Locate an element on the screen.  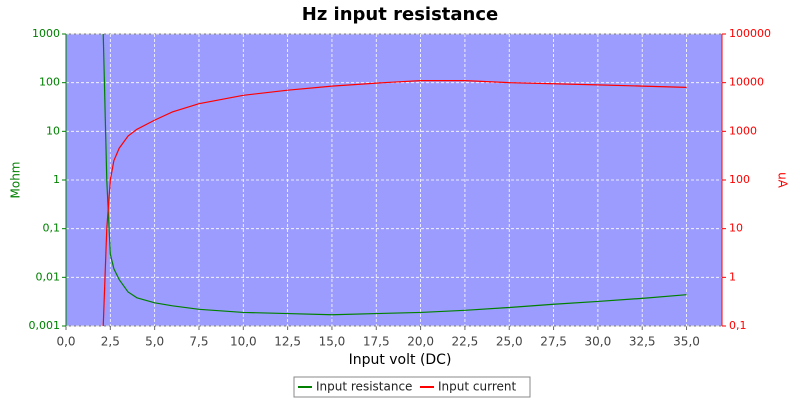
x-tick-label: 30,0 is located at coordinates (598, 342).